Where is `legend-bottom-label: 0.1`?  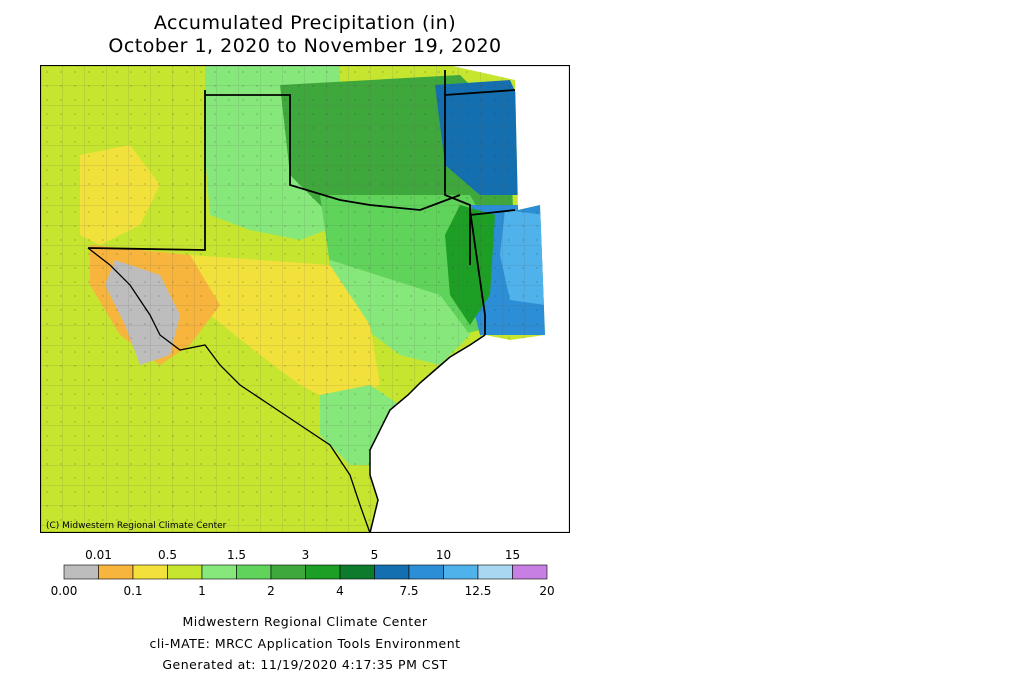 legend-bottom-label: 0.1 is located at coordinates (132, 591).